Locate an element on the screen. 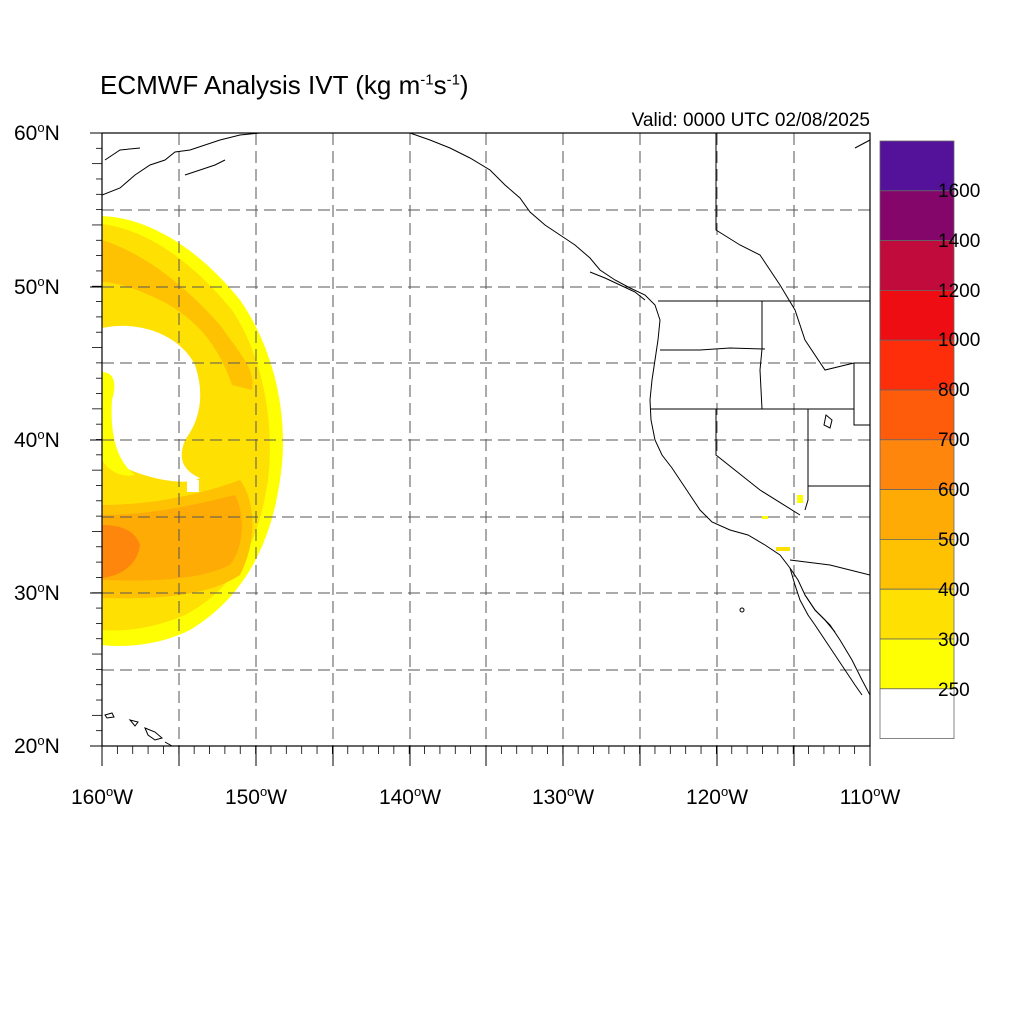  lon-label-150: 150oW is located at coordinates (256, 796).